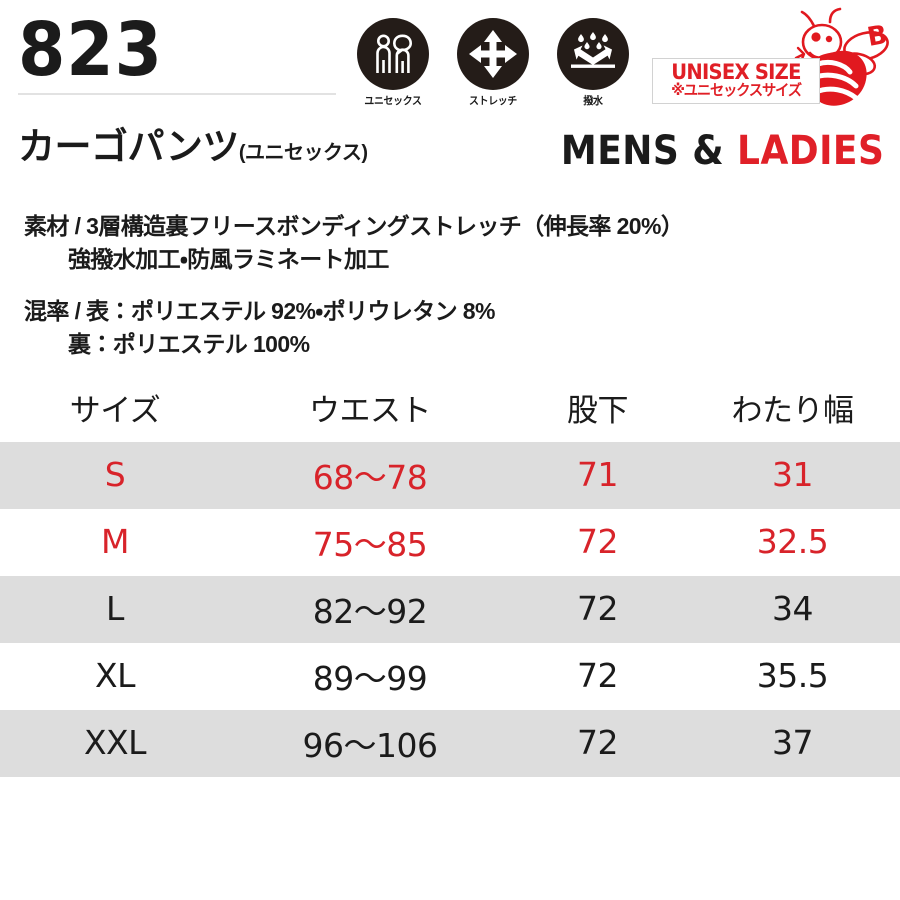 The width and height of the screenshot is (900, 900). What do you see at coordinates (393, 54) in the screenshot?
I see `unisex-figures-icon` at bounding box center [393, 54].